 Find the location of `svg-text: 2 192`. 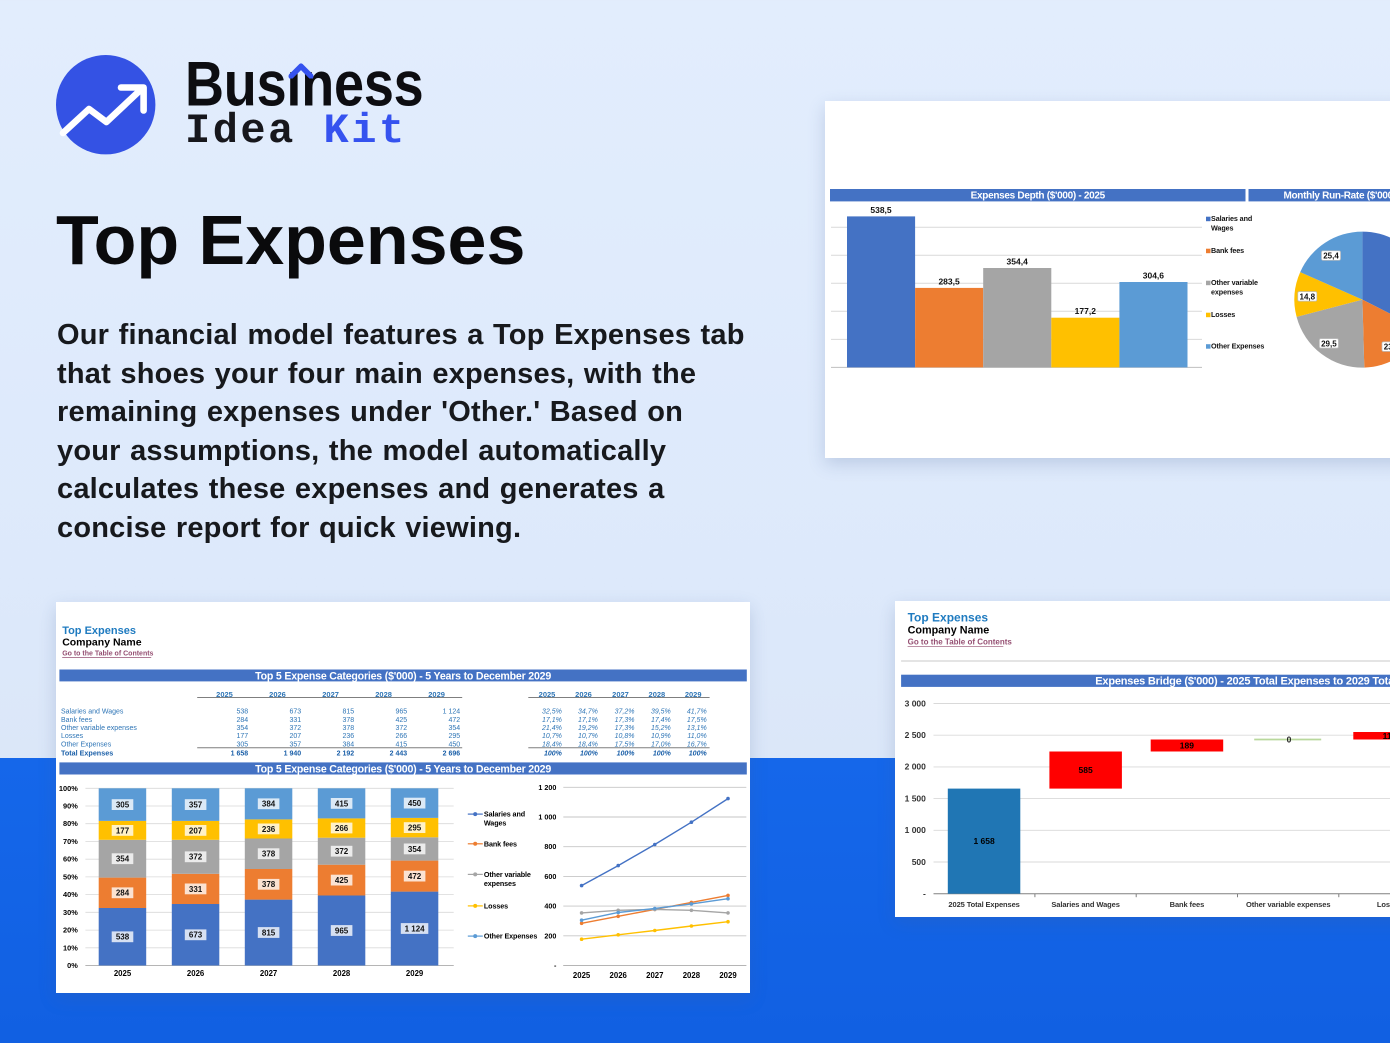

svg-text: 2 192 is located at coordinates (346, 754).